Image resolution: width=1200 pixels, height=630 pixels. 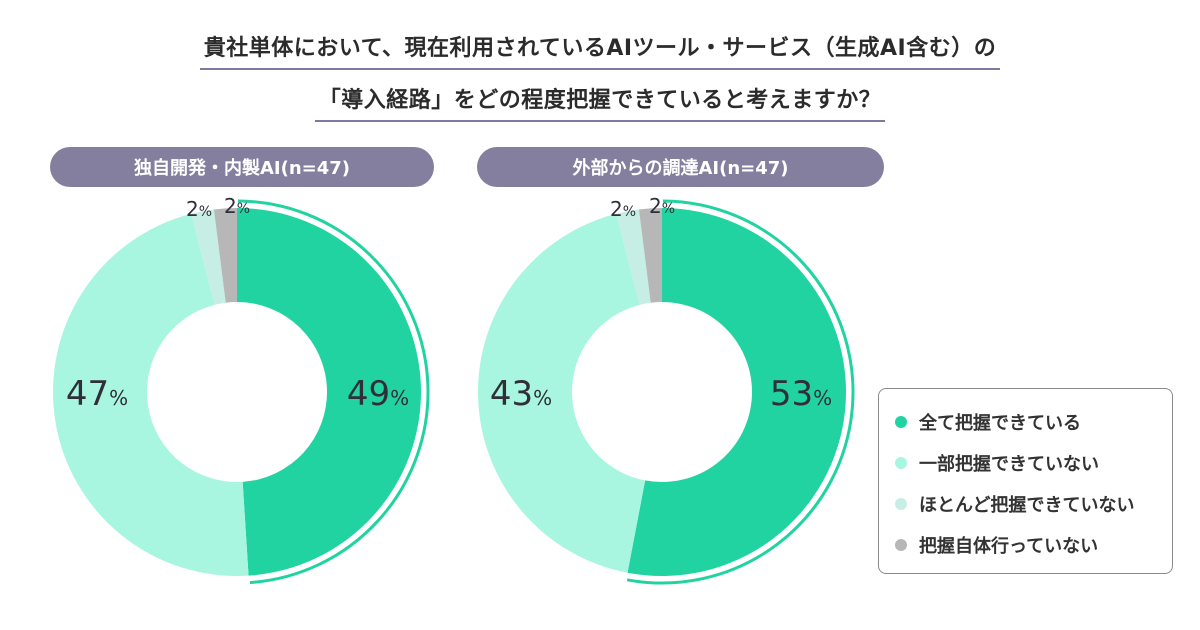 What do you see at coordinates (378, 394) in the screenshot?
I see `slice-label-all-in-house: 49%` at bounding box center [378, 394].